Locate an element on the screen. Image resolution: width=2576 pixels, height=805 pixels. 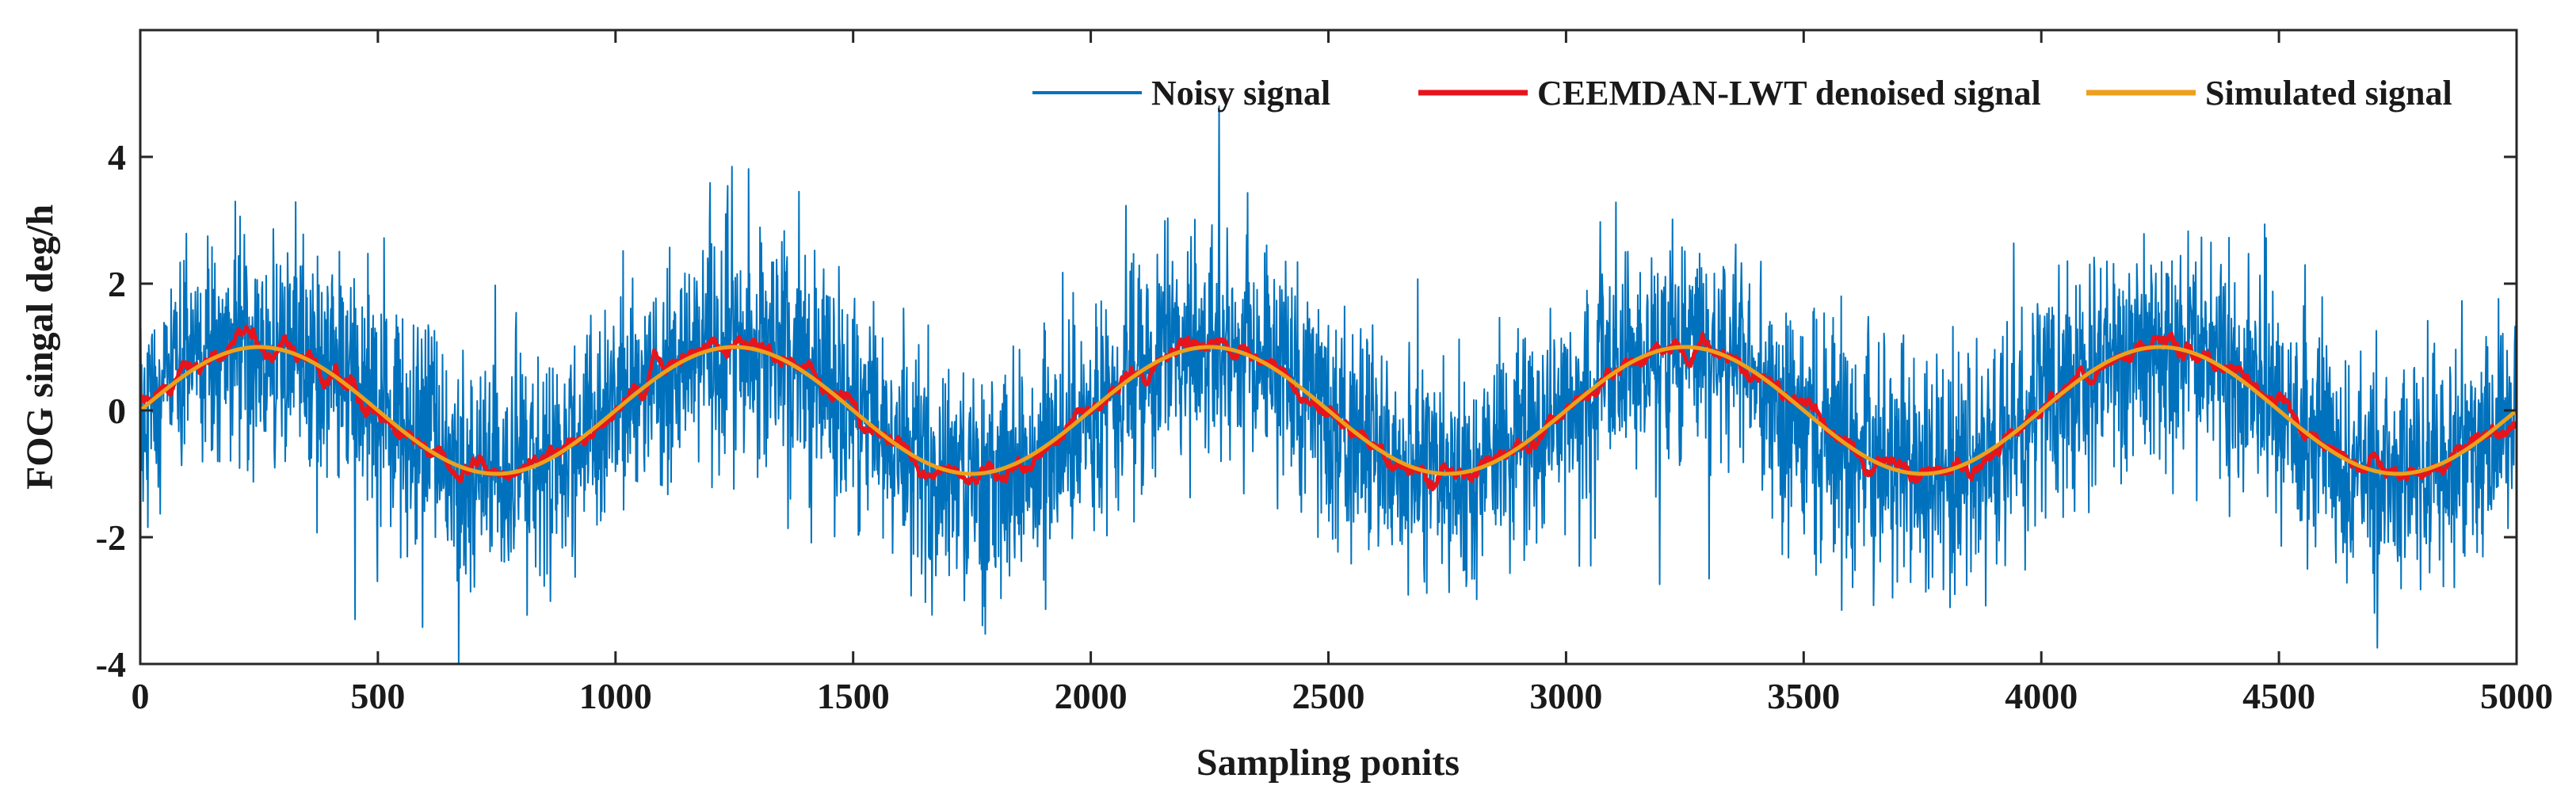
x-tick-label: 2000 is located at coordinates (1091, 696).